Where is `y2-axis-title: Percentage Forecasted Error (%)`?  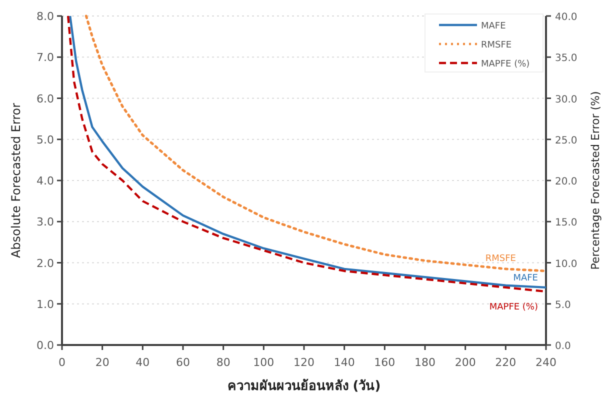 y2-axis-title: Percentage Forecasted Error (%) is located at coordinates (595, 180).